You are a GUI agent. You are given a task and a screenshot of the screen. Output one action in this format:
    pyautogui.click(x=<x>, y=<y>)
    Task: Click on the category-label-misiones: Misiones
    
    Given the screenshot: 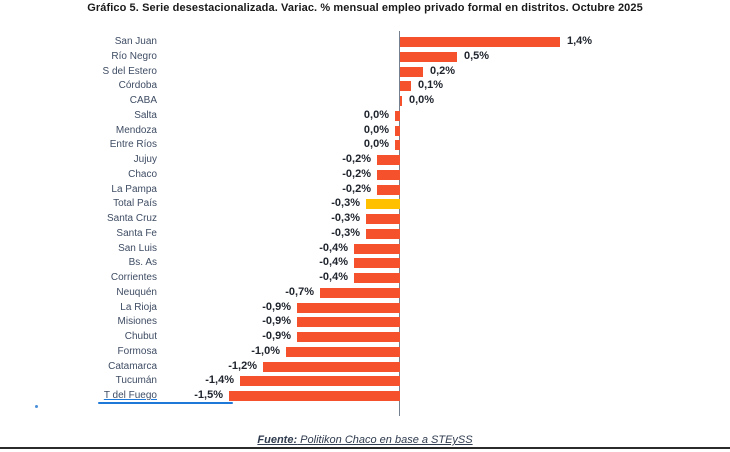 What is the action you would take?
    pyautogui.click(x=137, y=322)
    